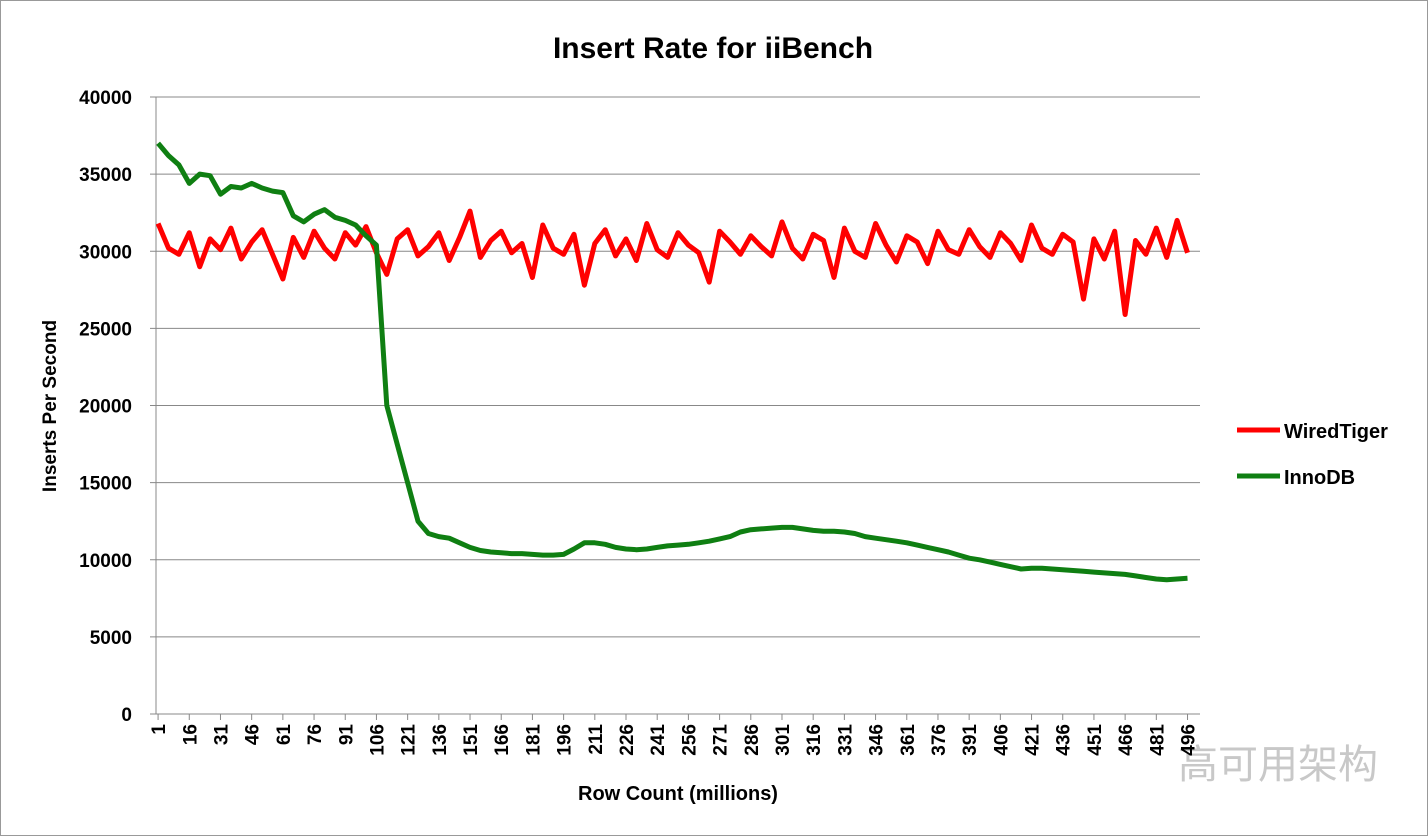  What do you see at coordinates (721, 740) in the screenshot?
I see `x-tick-label: 271` at bounding box center [721, 740].